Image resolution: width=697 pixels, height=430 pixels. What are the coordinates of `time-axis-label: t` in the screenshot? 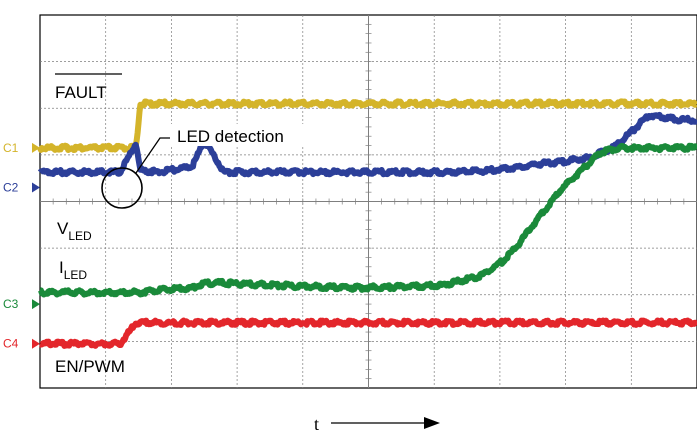 It's located at (316, 422).